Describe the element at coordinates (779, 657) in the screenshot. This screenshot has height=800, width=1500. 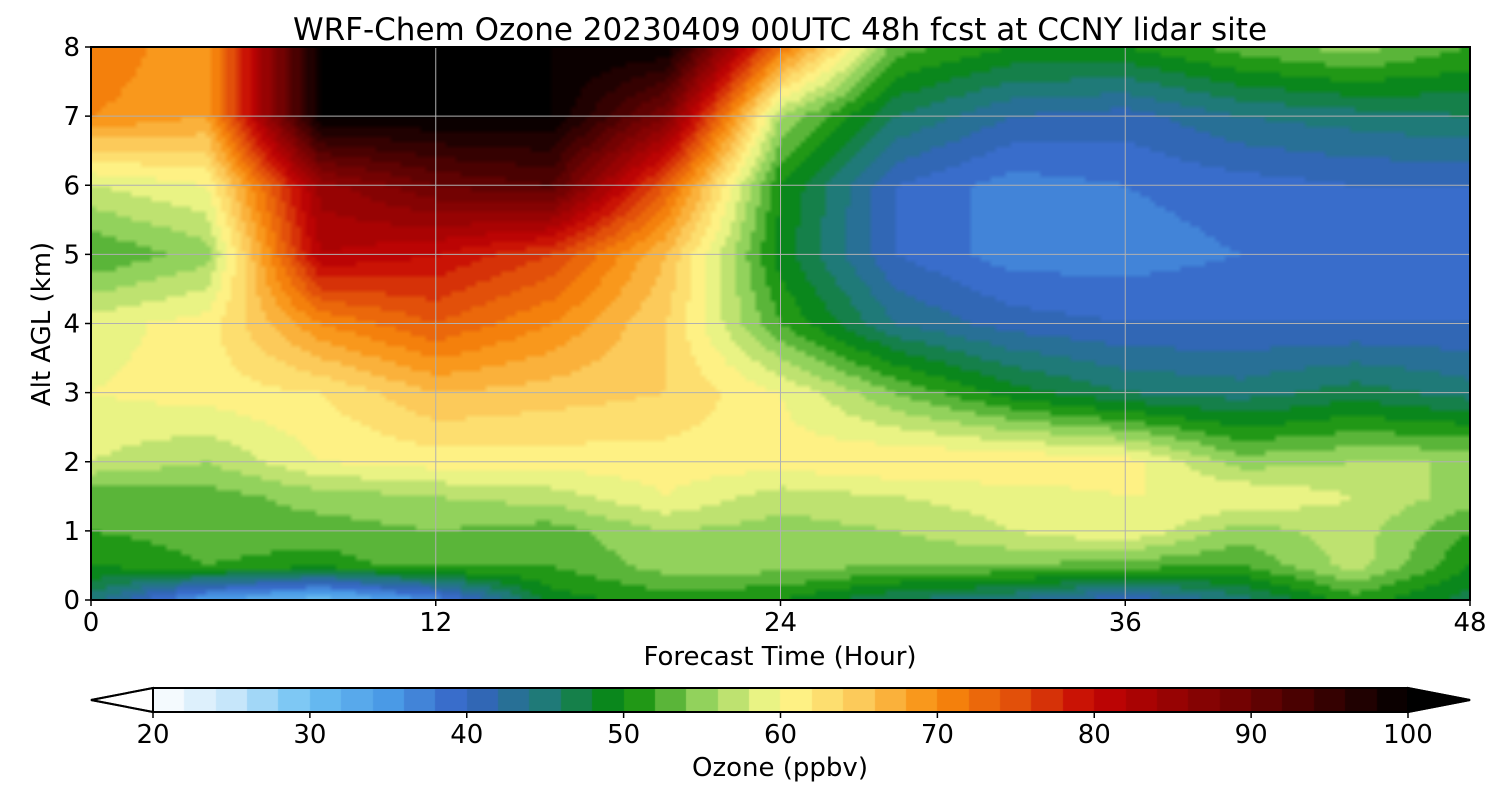
I see `x-axis-label: Forecast Time (Hour)` at that location.